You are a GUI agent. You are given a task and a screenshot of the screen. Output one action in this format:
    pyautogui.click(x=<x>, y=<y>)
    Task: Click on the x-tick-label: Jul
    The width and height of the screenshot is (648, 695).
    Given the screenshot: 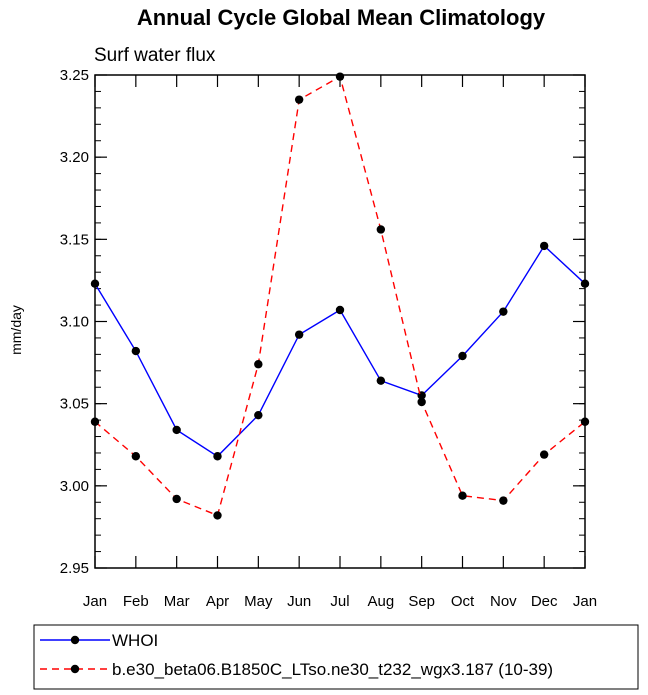 What is the action you would take?
    pyautogui.click(x=339, y=601)
    